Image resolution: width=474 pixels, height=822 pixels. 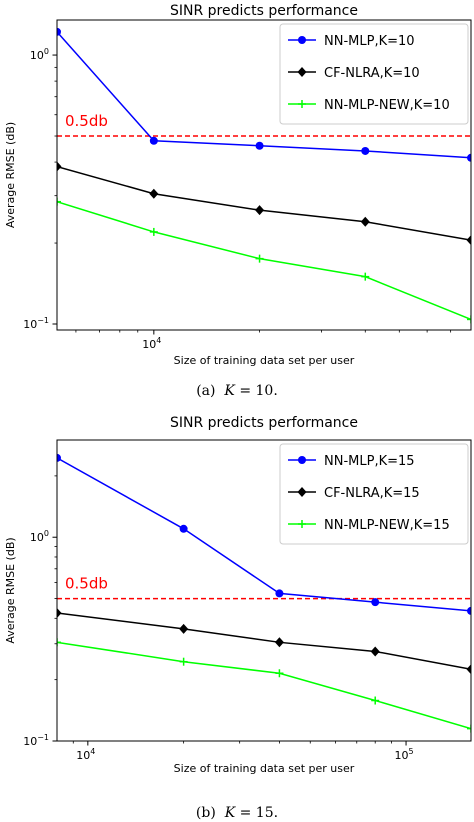 I want to click on x-tick-exponent: 5, so click(x=411, y=751).